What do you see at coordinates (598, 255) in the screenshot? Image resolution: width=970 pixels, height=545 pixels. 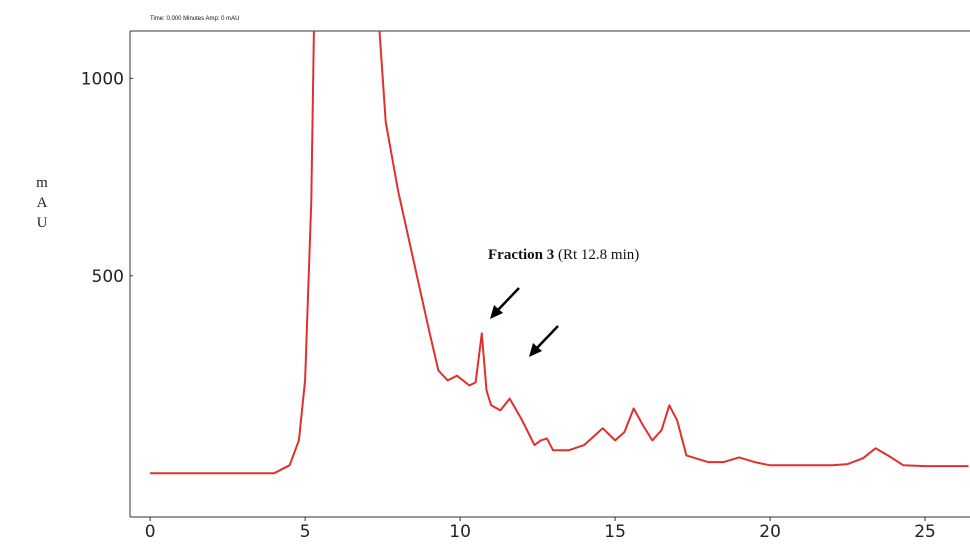 I see `annotation-detail: (Rt 12.8 min)` at bounding box center [598, 255].